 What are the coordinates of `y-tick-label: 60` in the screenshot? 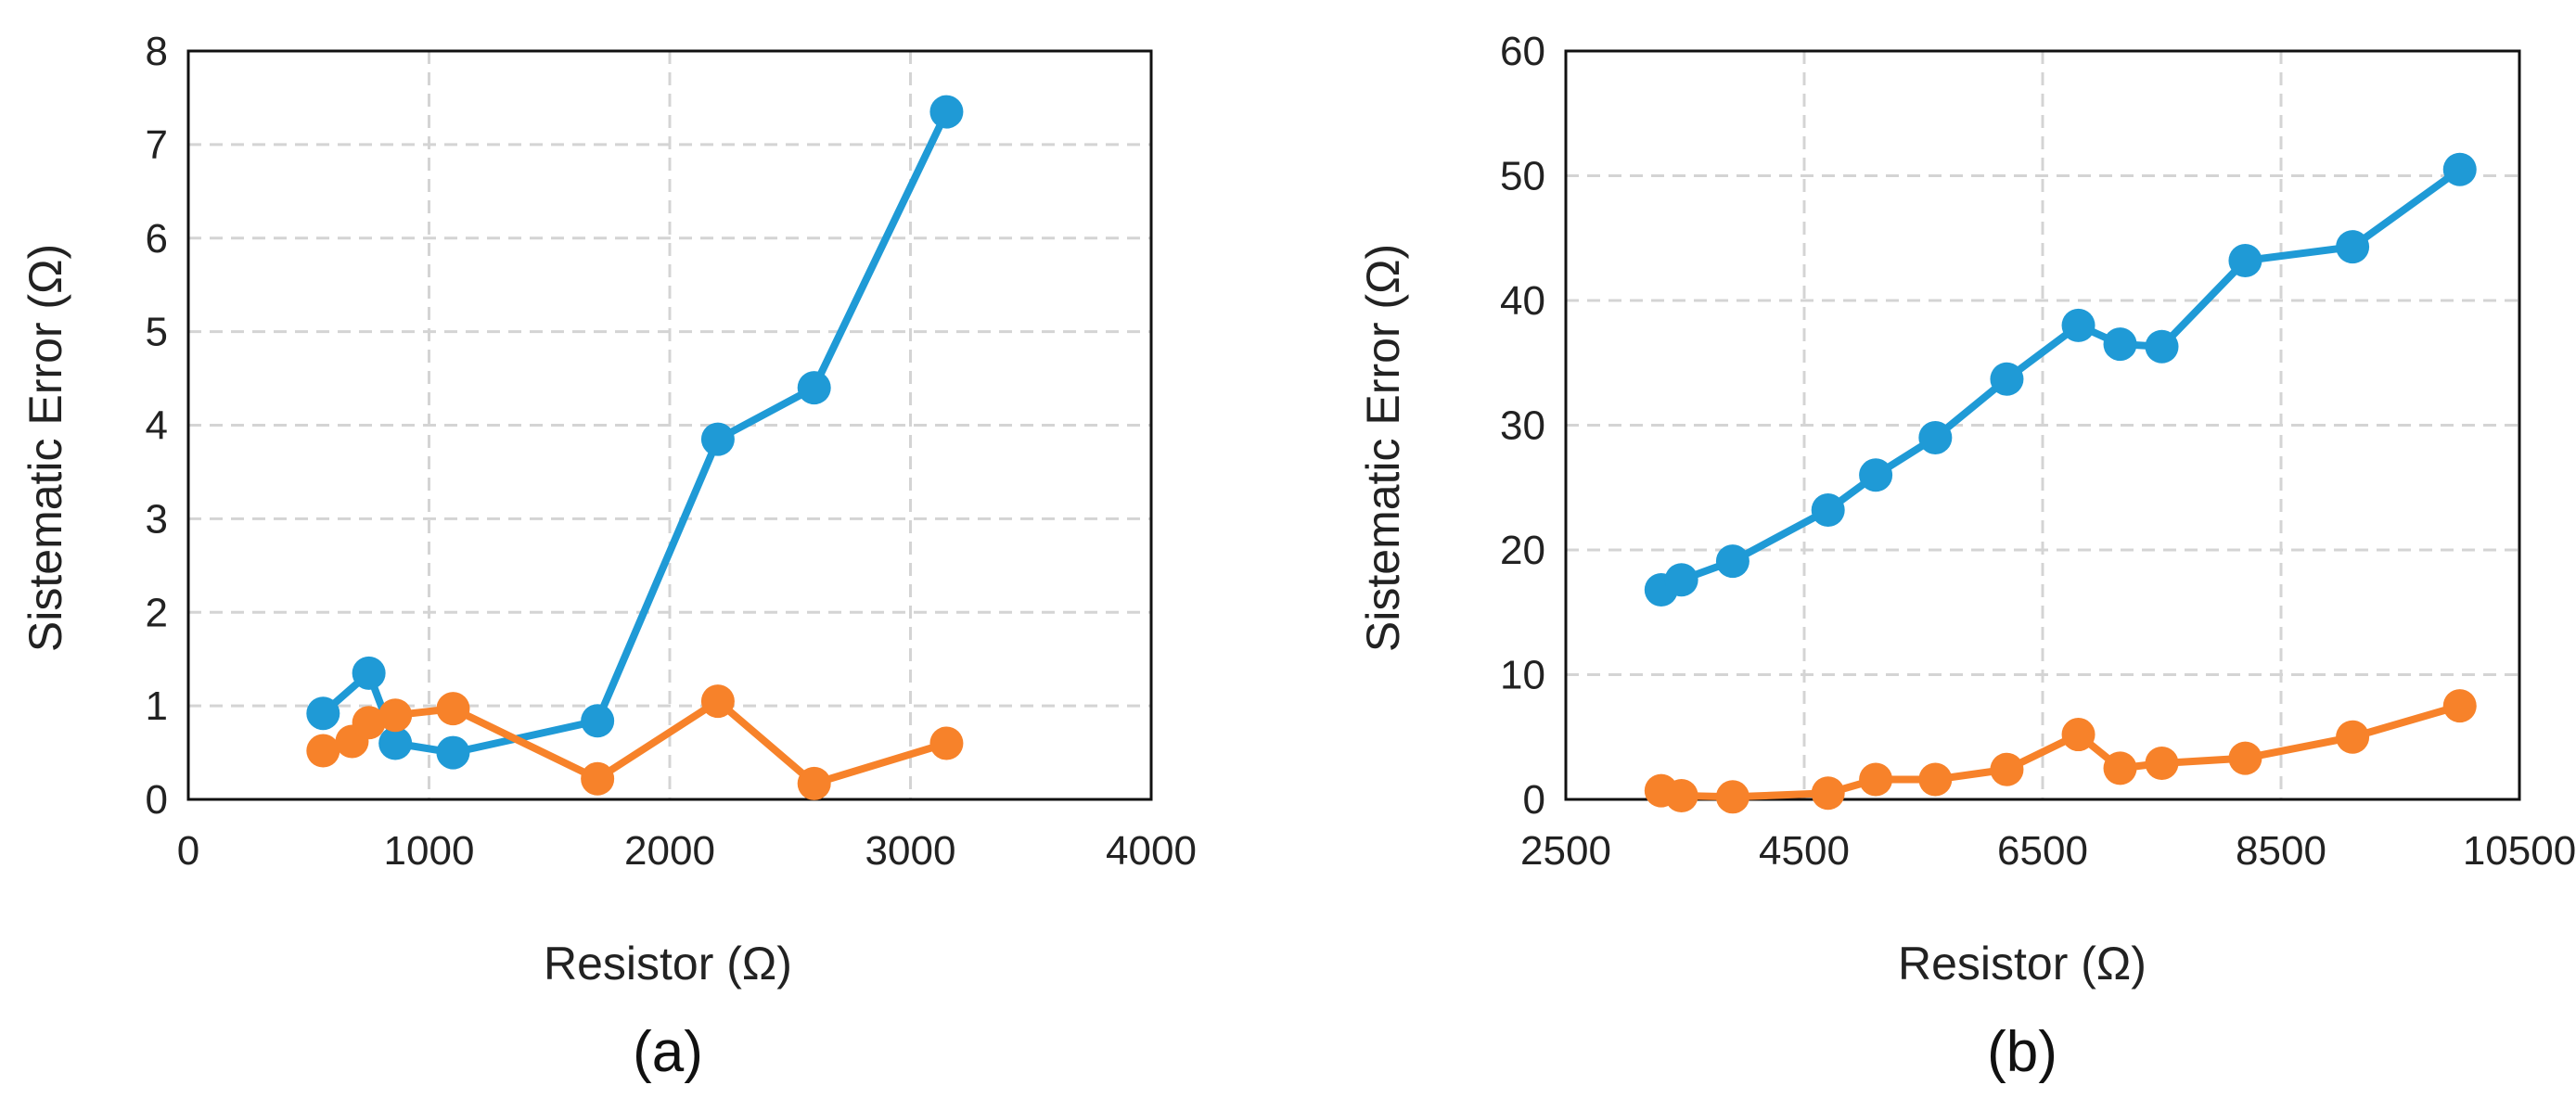 It's located at (1522, 51).